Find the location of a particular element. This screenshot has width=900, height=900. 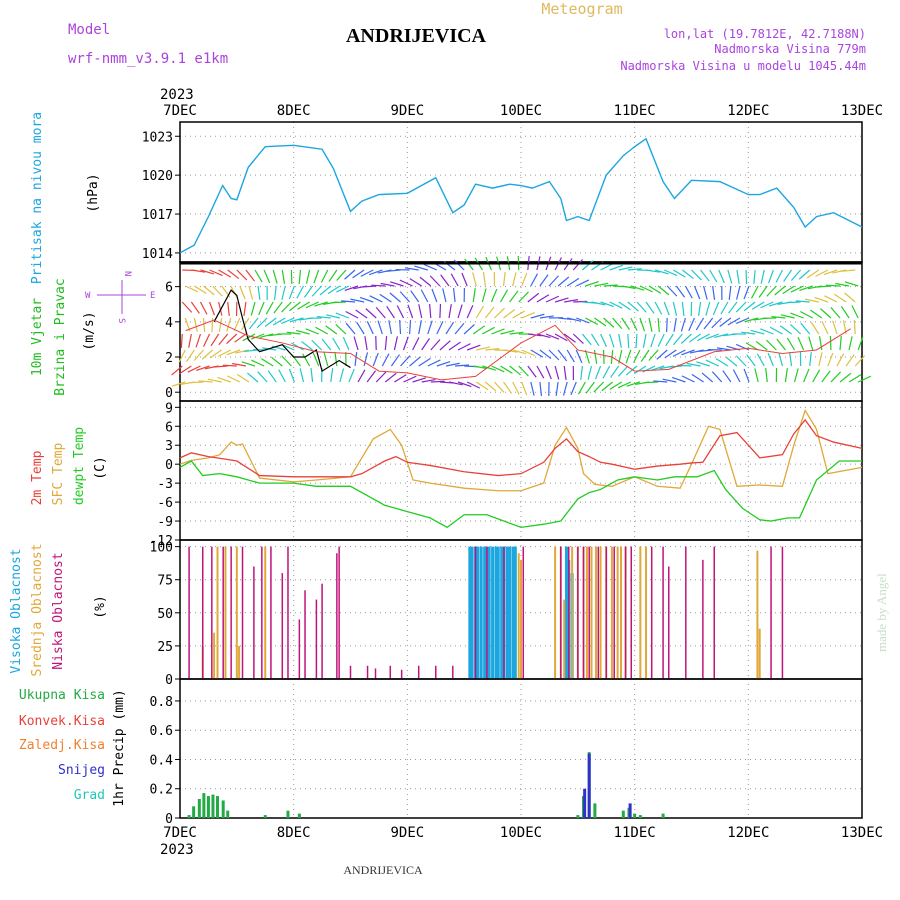

cloud-ylabel-mid: Srednja Oblacnost is located at coordinates (37, 609).